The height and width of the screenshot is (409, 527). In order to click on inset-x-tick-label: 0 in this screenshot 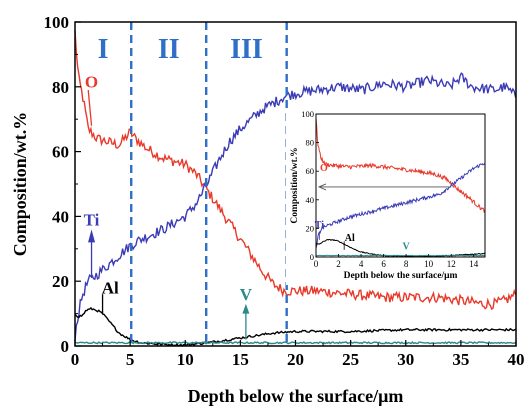, I will do `click(316, 264)`.